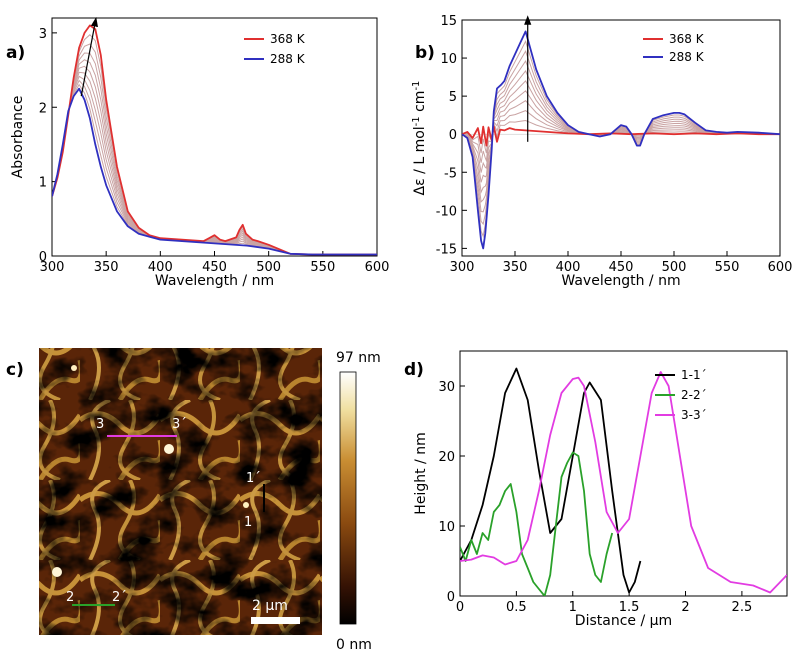 The width and height of the screenshot is (799, 654). Describe the element at coordinates (100, 424) in the screenshot. I see `afm-marker-3: 3` at that location.